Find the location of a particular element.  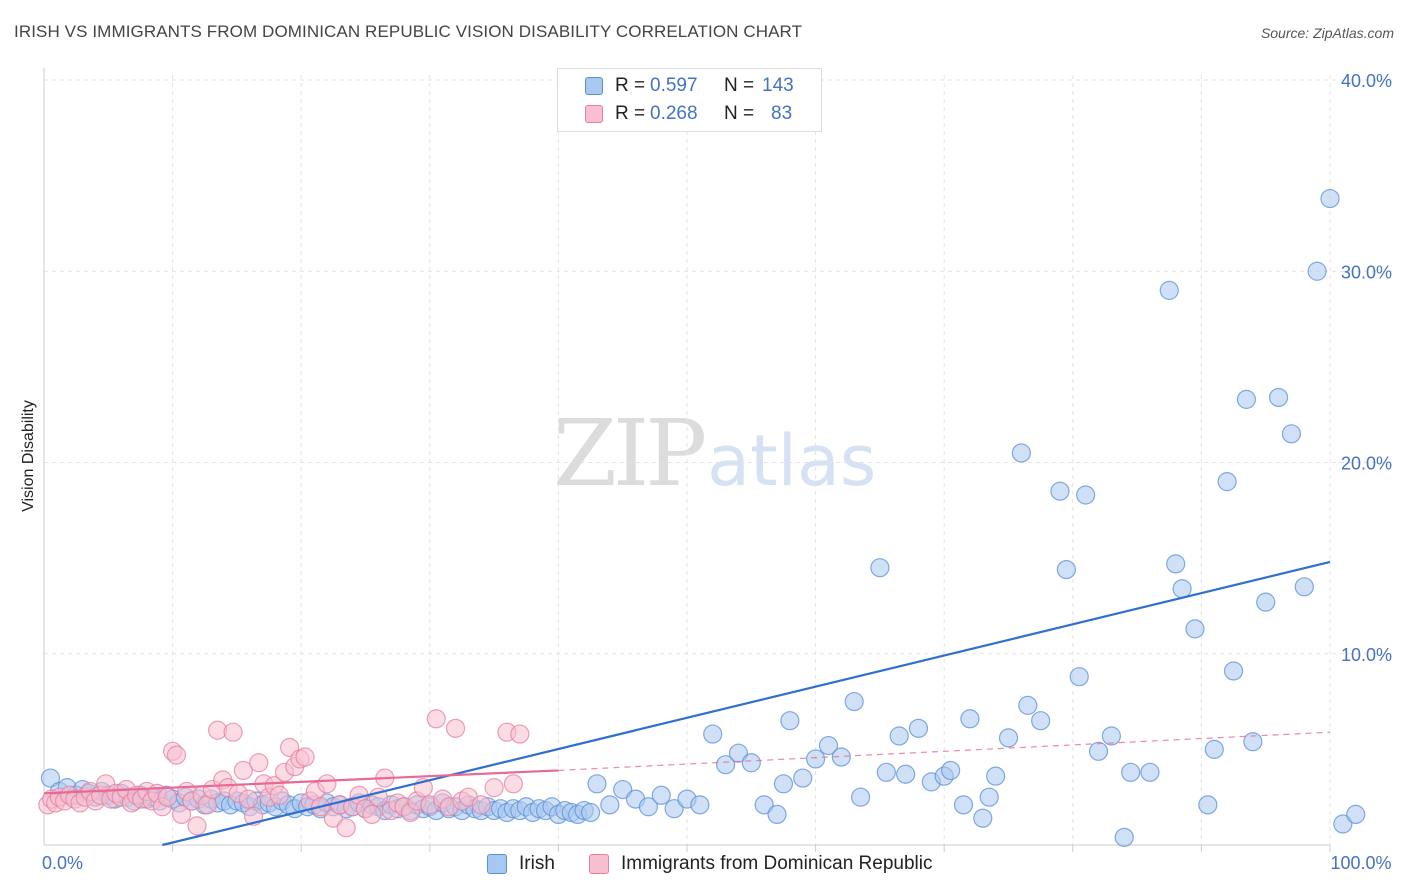

source-label: Source: ZipAtlas.com is located at coordinates (1327, 33).